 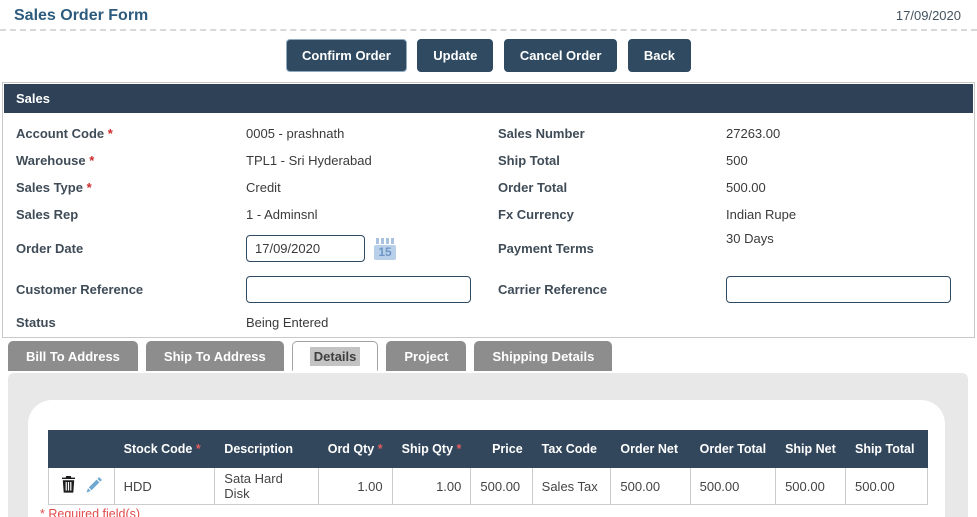 What do you see at coordinates (282, 214) in the screenshot?
I see `sales-rep-value: 1 - Adminsnl` at bounding box center [282, 214].